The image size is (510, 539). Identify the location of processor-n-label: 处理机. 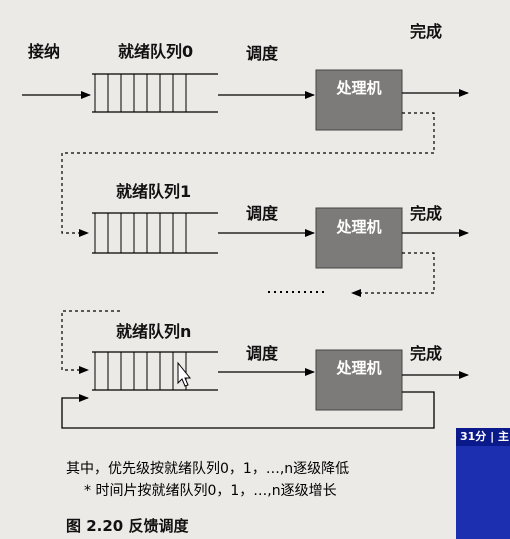
(358, 368).